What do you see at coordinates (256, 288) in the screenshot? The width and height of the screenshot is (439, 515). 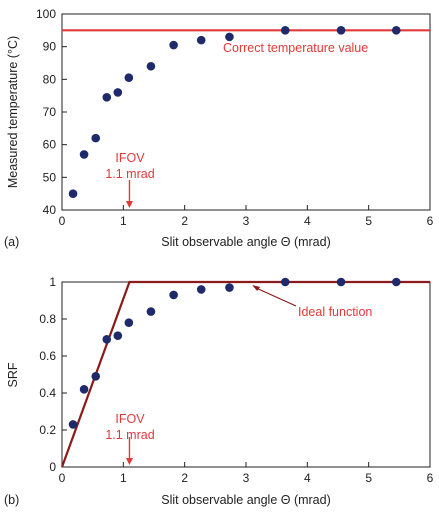 I see `ideal-function-leader-head` at bounding box center [256, 288].